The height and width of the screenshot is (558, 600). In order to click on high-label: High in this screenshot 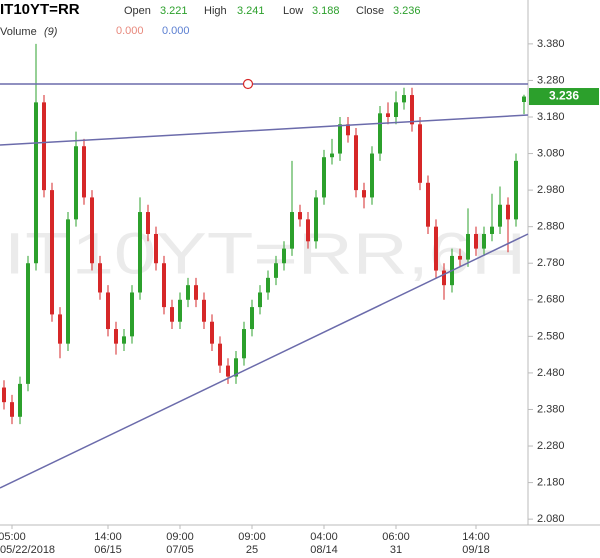, I will do `click(215, 11)`.